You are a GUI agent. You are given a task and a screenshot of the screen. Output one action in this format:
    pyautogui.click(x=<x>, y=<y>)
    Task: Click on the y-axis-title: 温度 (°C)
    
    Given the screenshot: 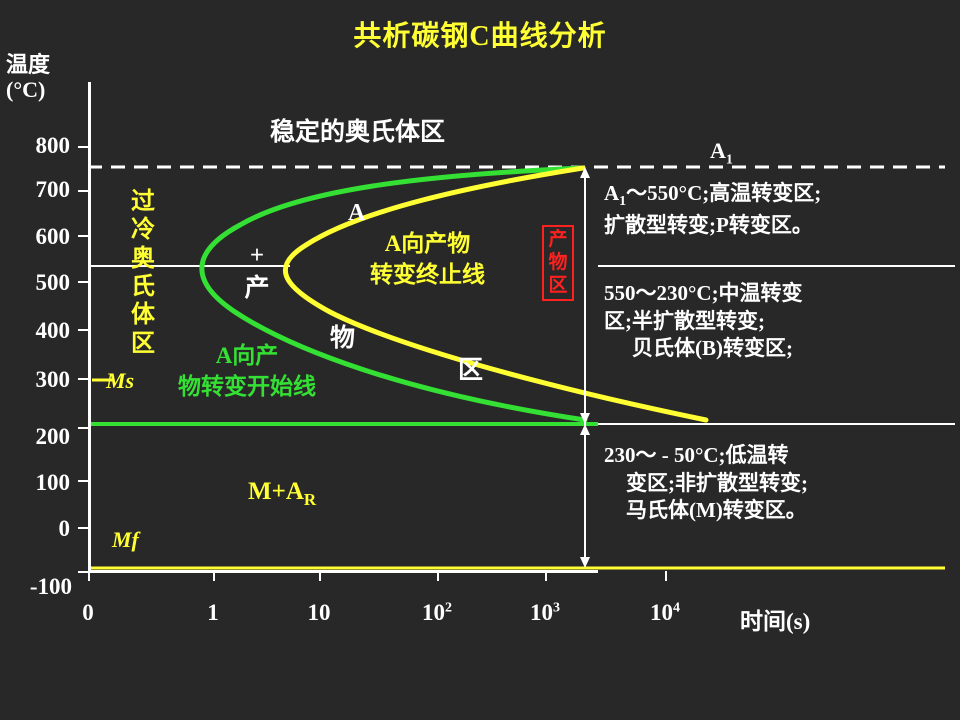 What is the action you would take?
    pyautogui.click(x=46, y=77)
    